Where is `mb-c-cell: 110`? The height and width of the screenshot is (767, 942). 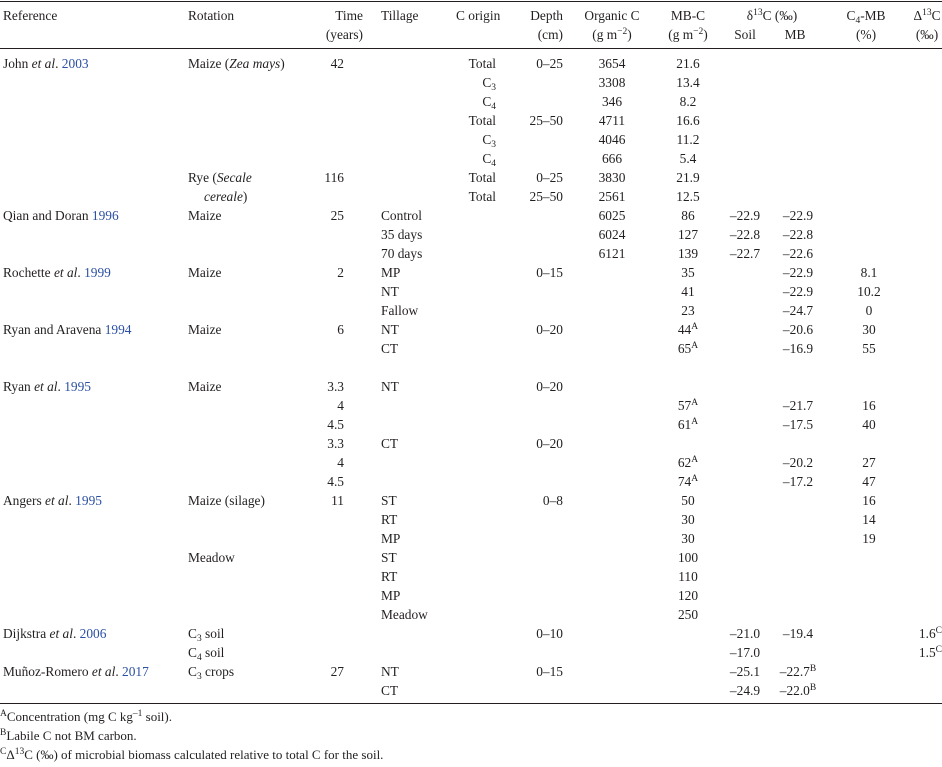 mb-c-cell: 110 is located at coordinates (688, 576).